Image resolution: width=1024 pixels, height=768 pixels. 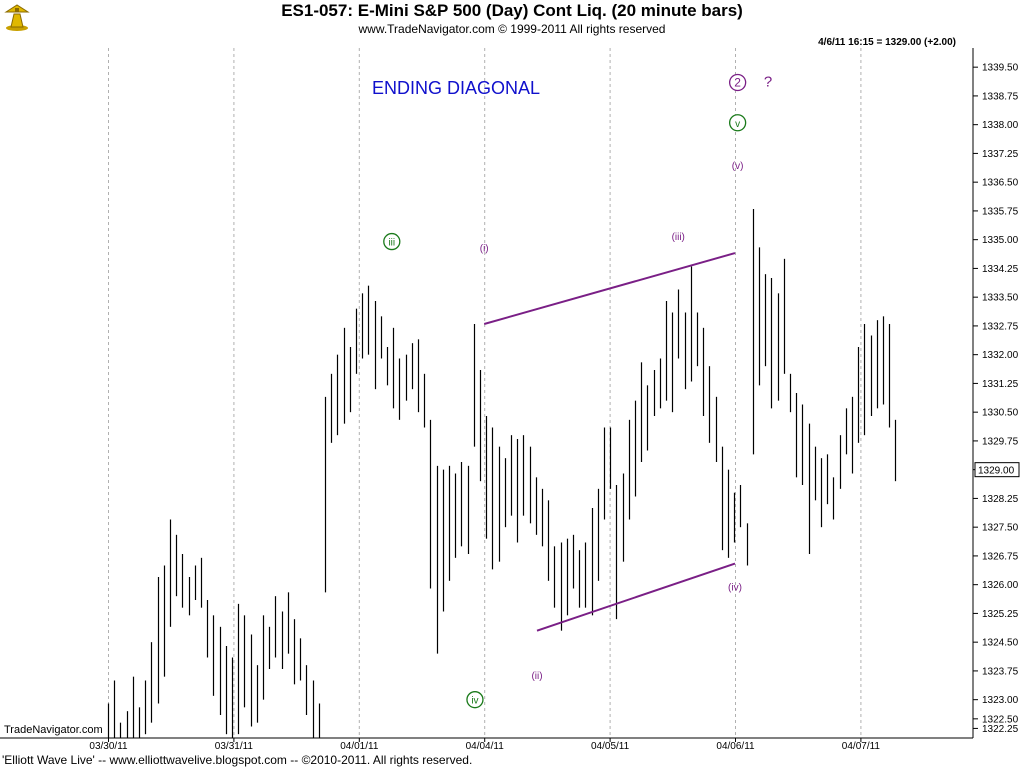 What do you see at coordinates (1000, 585) in the screenshot?
I see `y-tick-label: 1326.00` at bounding box center [1000, 585].